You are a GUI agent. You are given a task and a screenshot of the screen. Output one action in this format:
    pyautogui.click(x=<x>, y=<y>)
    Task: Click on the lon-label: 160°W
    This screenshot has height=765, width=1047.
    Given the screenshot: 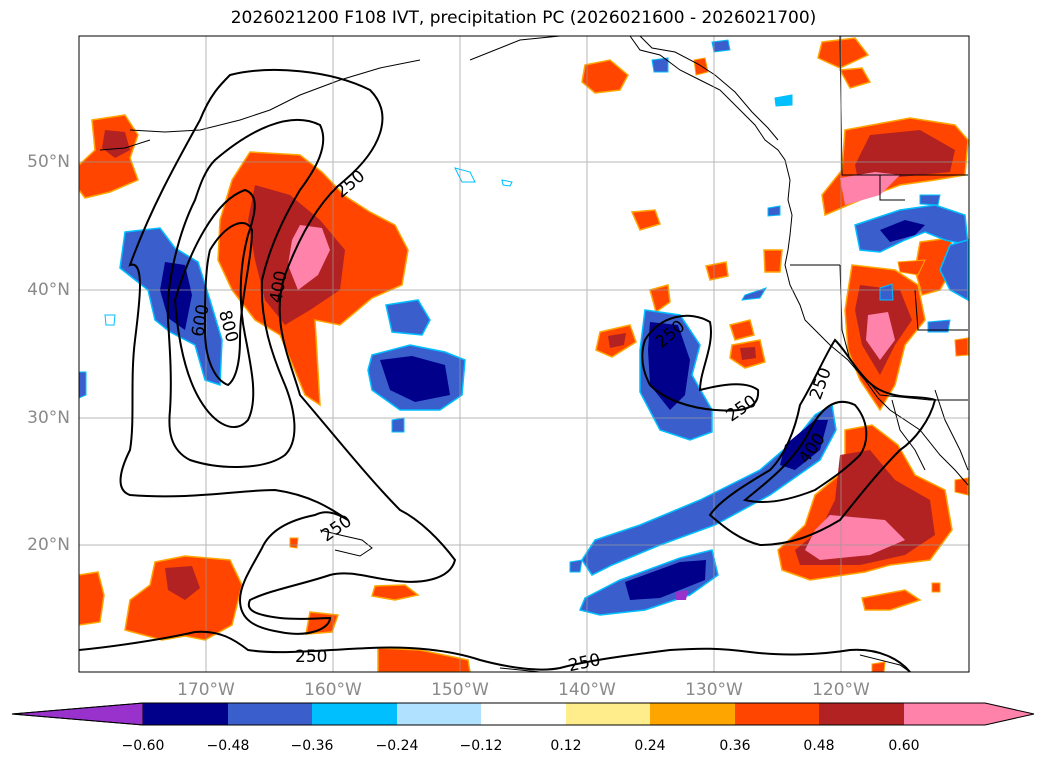 What is the action you would take?
    pyautogui.click(x=333, y=690)
    